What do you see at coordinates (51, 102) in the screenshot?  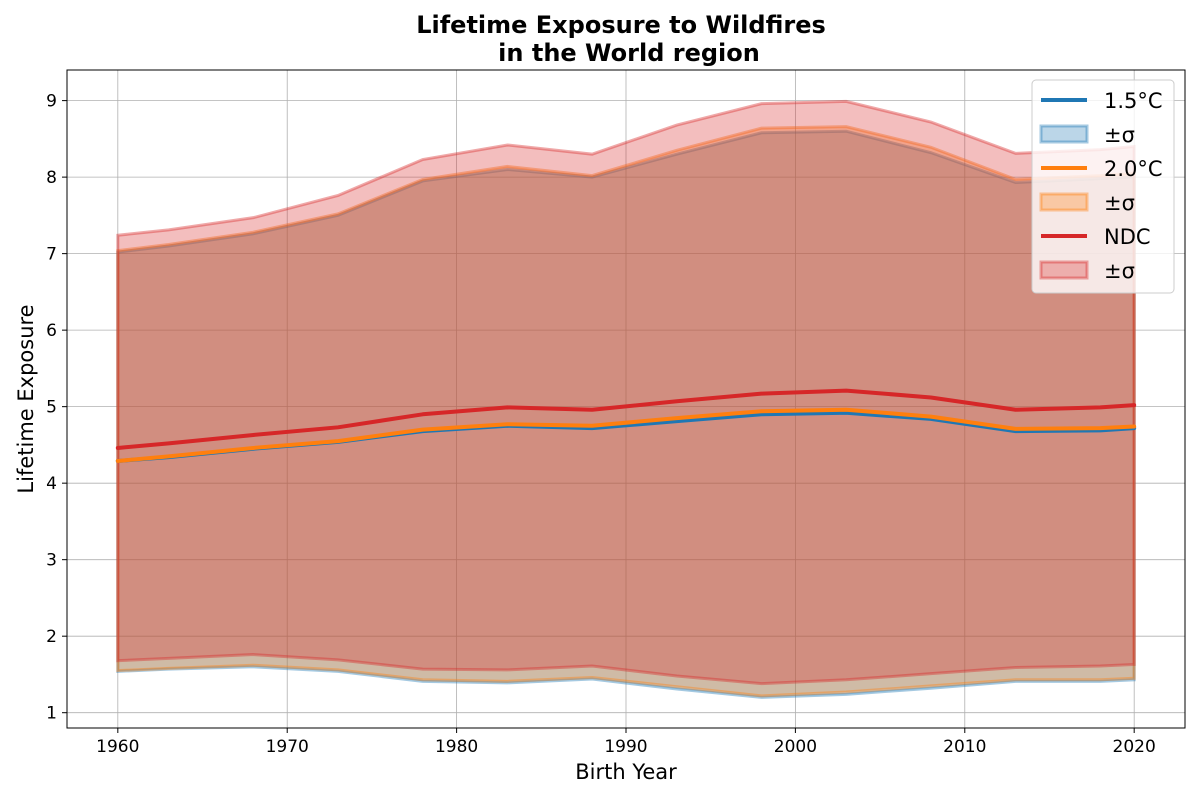 I see `y-tick-label: 9` at bounding box center [51, 102].